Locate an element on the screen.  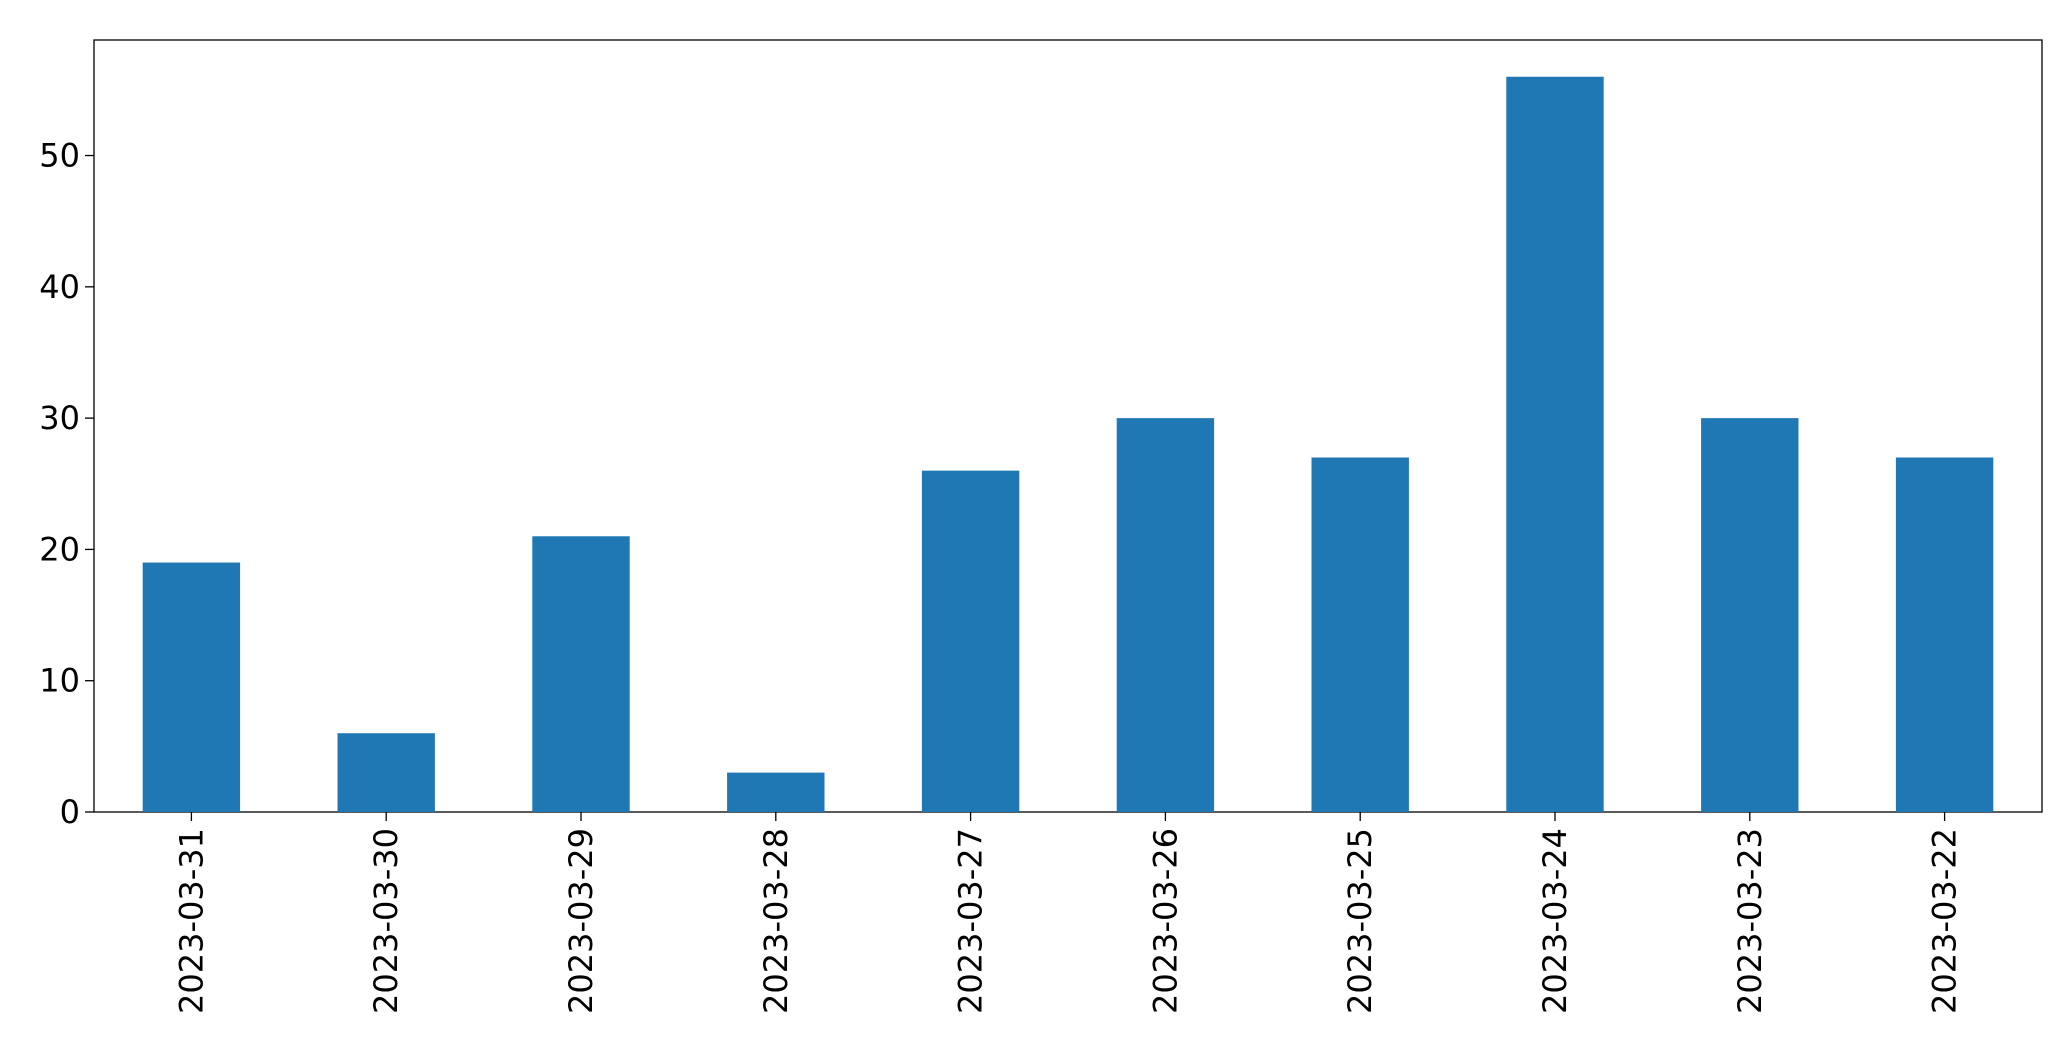
x-tick-label: 2023-03-25 is located at coordinates (1360, 921).